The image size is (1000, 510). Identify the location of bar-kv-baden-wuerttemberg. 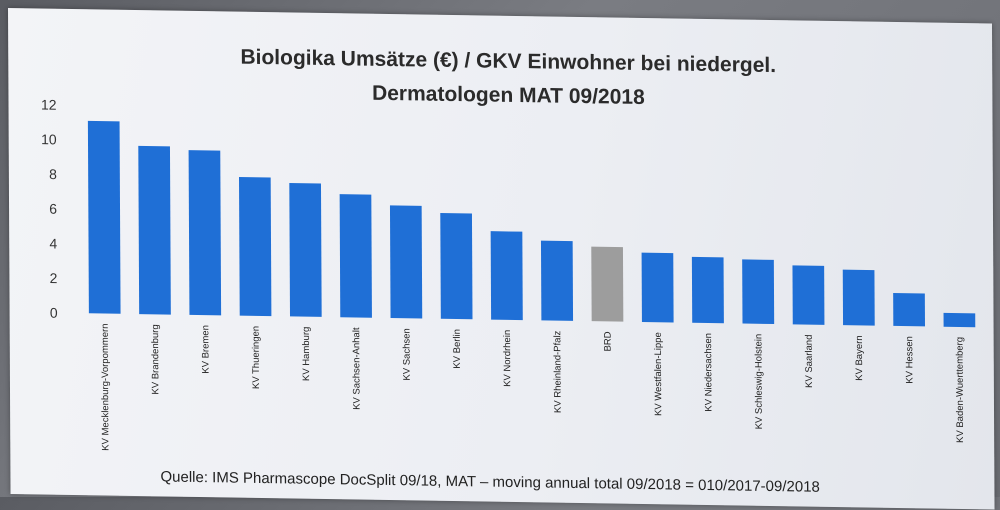
(959, 320).